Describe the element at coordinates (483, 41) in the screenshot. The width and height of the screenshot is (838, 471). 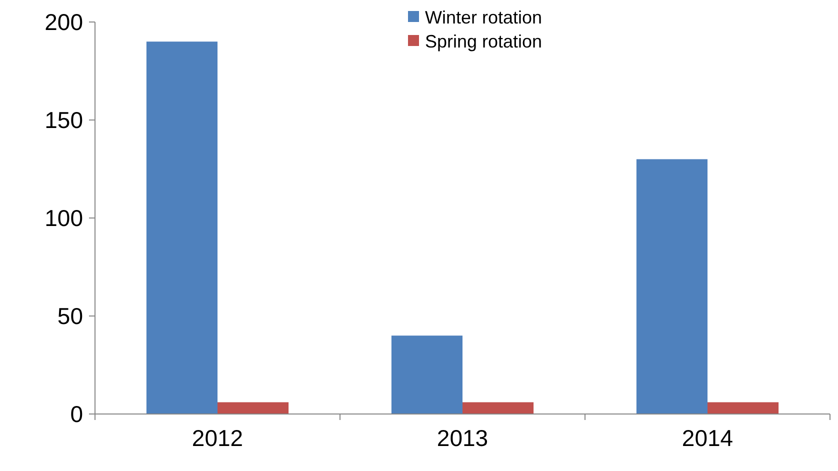
I see `legend-label: Spring rotation` at that location.